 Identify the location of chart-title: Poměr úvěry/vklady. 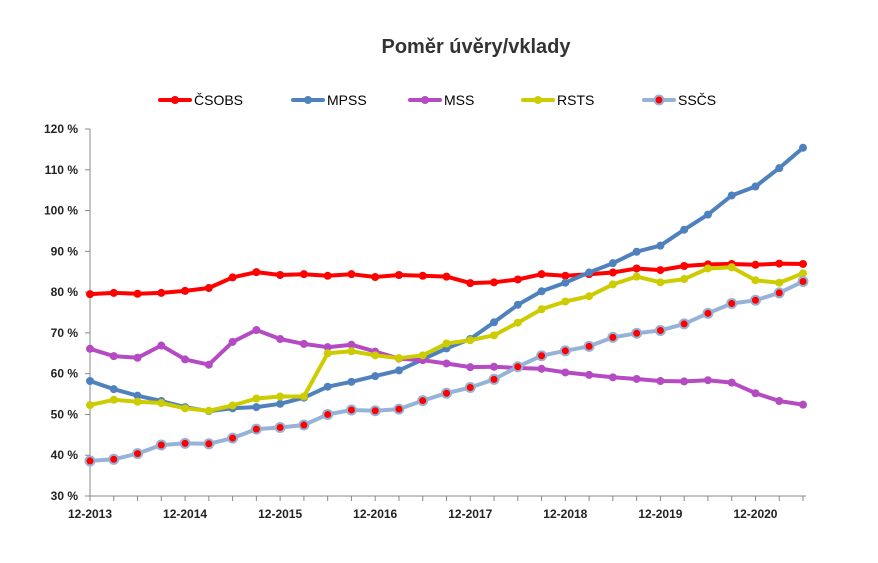
(477, 47).